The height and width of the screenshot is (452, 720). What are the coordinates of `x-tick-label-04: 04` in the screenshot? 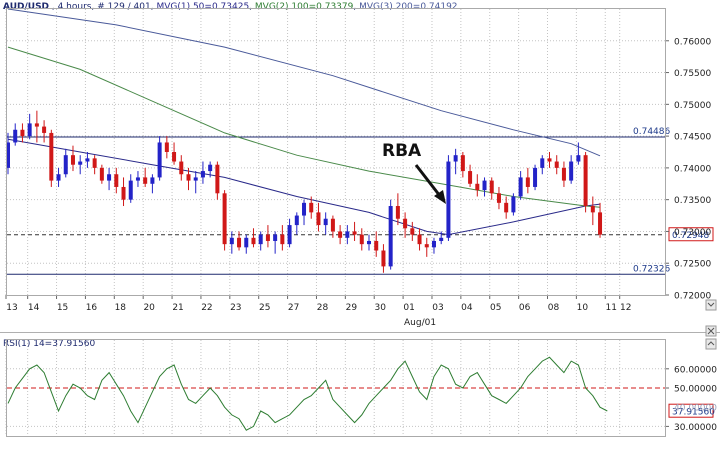 It's located at (467, 308).